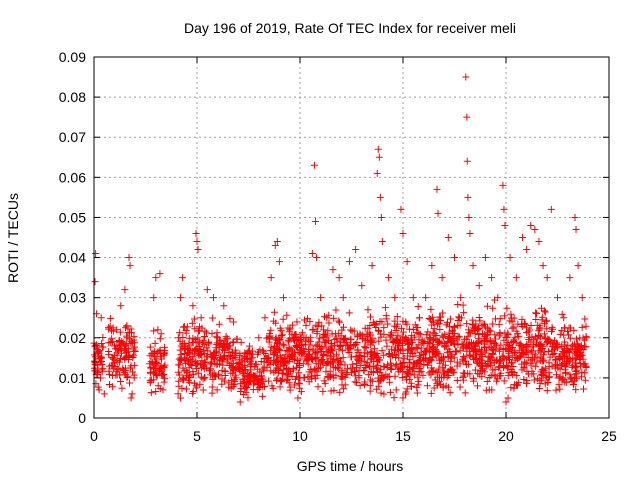 The image size is (640, 480). Describe the element at coordinates (72, 97) in the screenshot. I see `y-tick-label: 0.08` at that location.